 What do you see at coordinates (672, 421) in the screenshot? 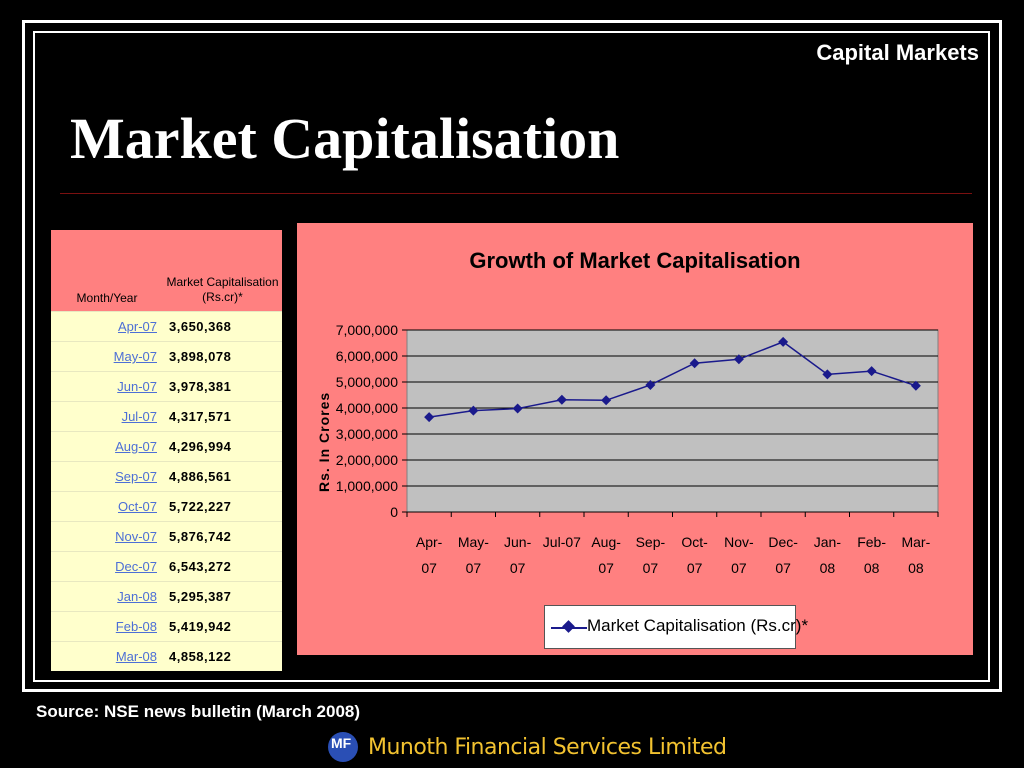
I see `plot-area` at bounding box center [672, 421].